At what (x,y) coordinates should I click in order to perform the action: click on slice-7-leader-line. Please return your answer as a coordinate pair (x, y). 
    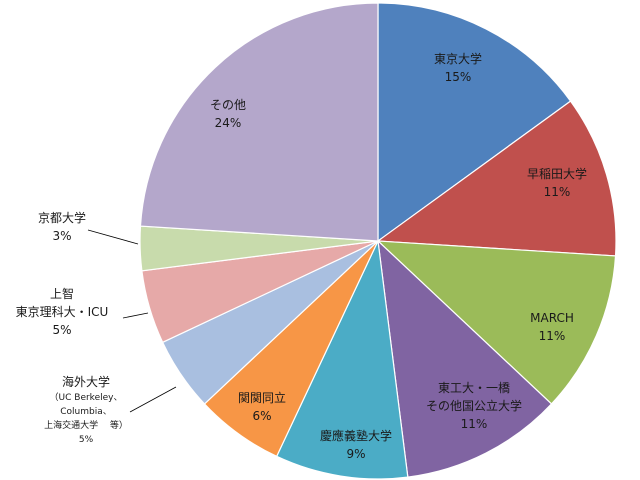
    Looking at the image, I should click on (135, 315).